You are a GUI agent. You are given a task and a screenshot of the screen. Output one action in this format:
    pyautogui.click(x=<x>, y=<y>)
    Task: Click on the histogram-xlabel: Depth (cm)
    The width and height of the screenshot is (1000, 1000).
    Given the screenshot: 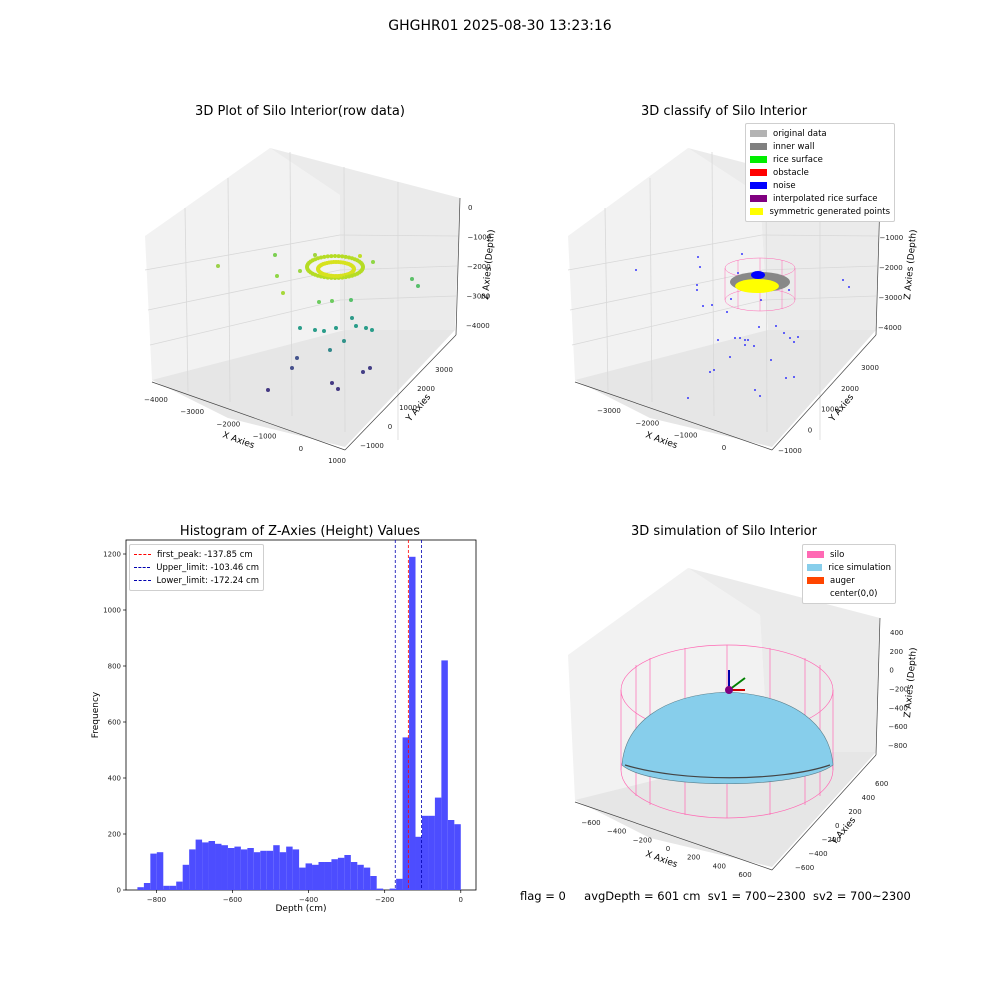 What is the action you would take?
    pyautogui.click(x=300, y=909)
    